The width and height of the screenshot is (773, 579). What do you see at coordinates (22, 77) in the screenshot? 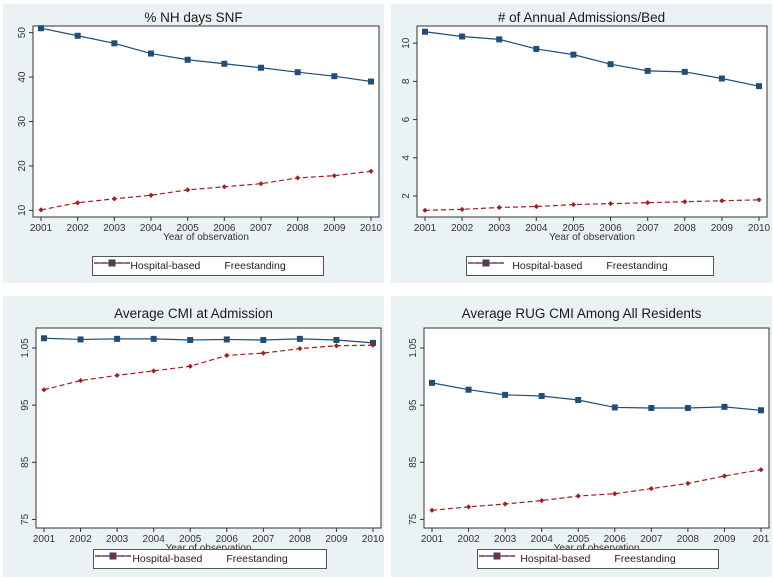
I see `y-tick-label: 40` at bounding box center [22, 77].